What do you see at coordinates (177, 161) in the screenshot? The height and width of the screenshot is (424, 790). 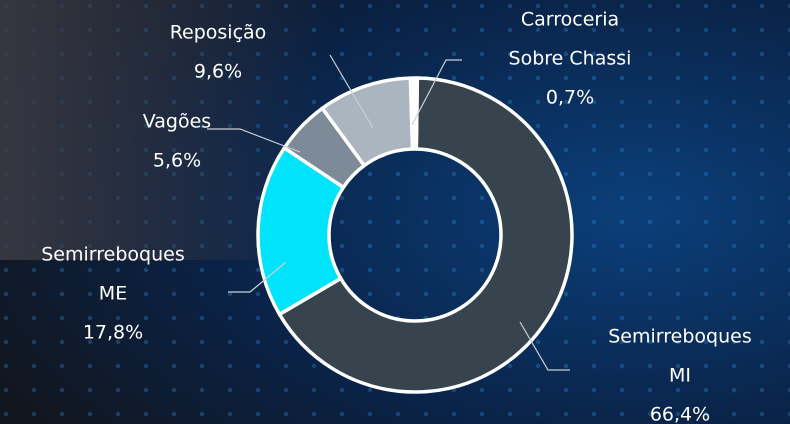 I see `value-label: 5,6%` at bounding box center [177, 161].